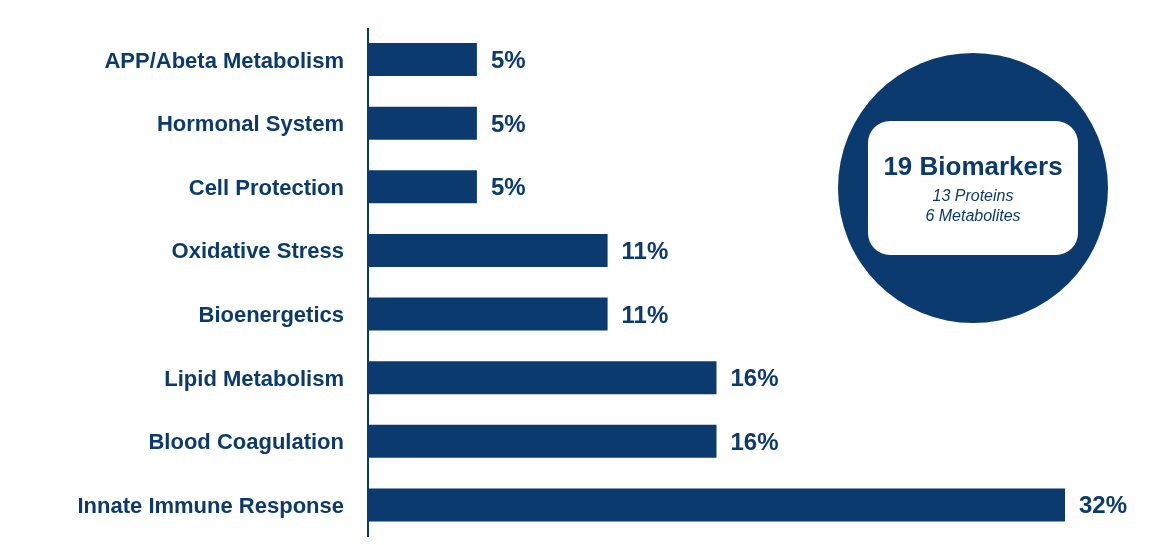  I want to click on y-tick-label: APP/Abeta Metabolism, so click(224, 60).